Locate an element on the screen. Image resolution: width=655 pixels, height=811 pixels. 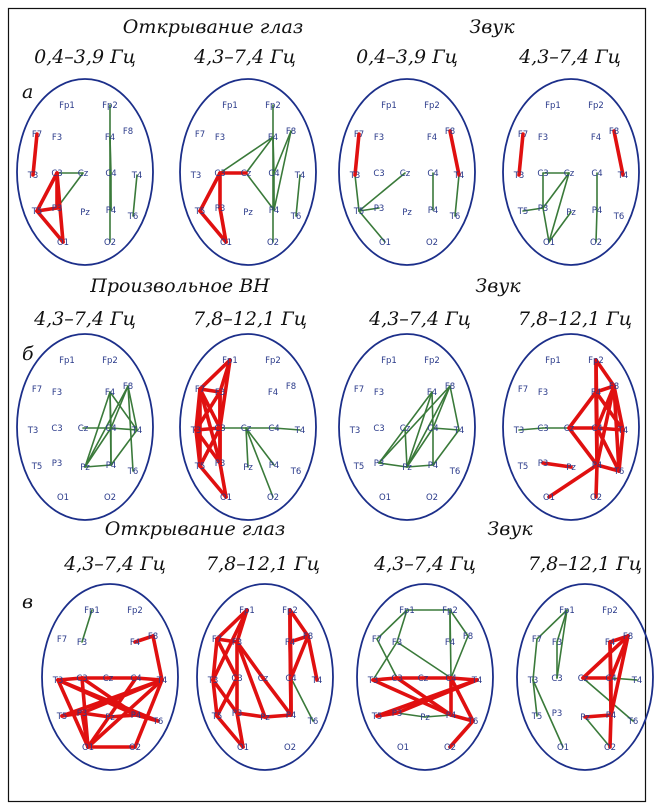
head-outline is located at coordinates (248, 427).